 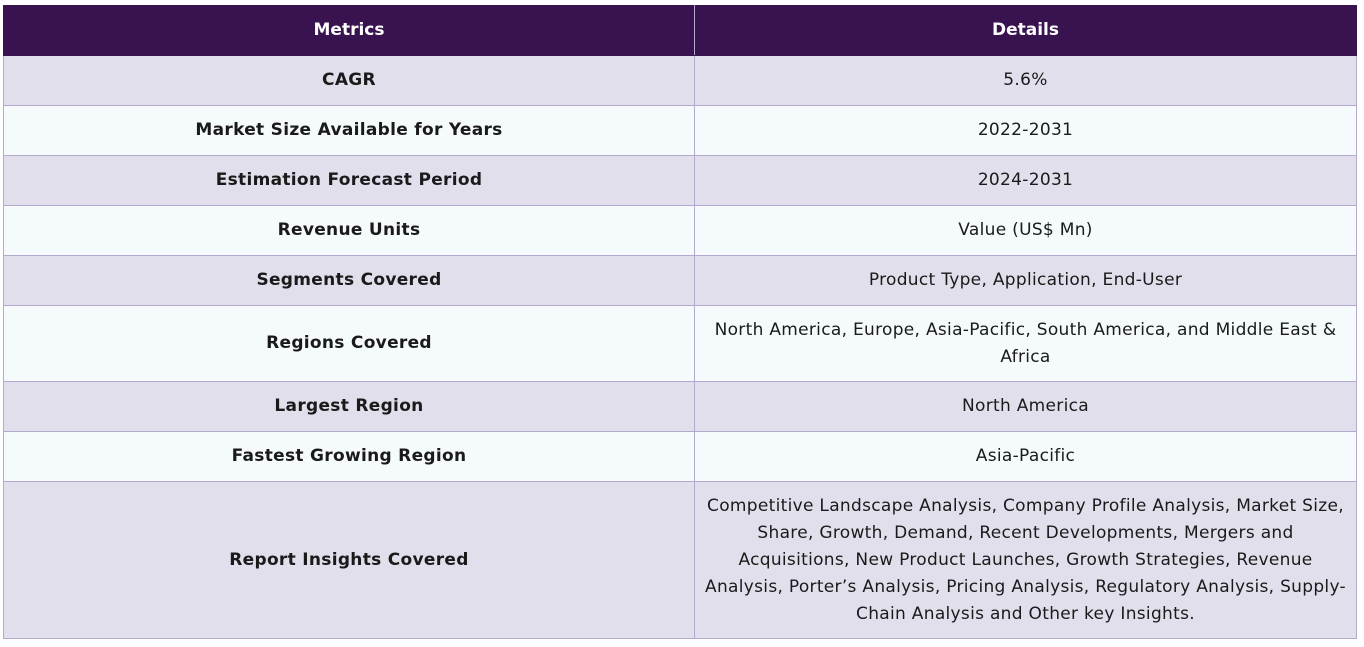 I want to click on metric-cell: Report Insights Covered, so click(x=349, y=560).